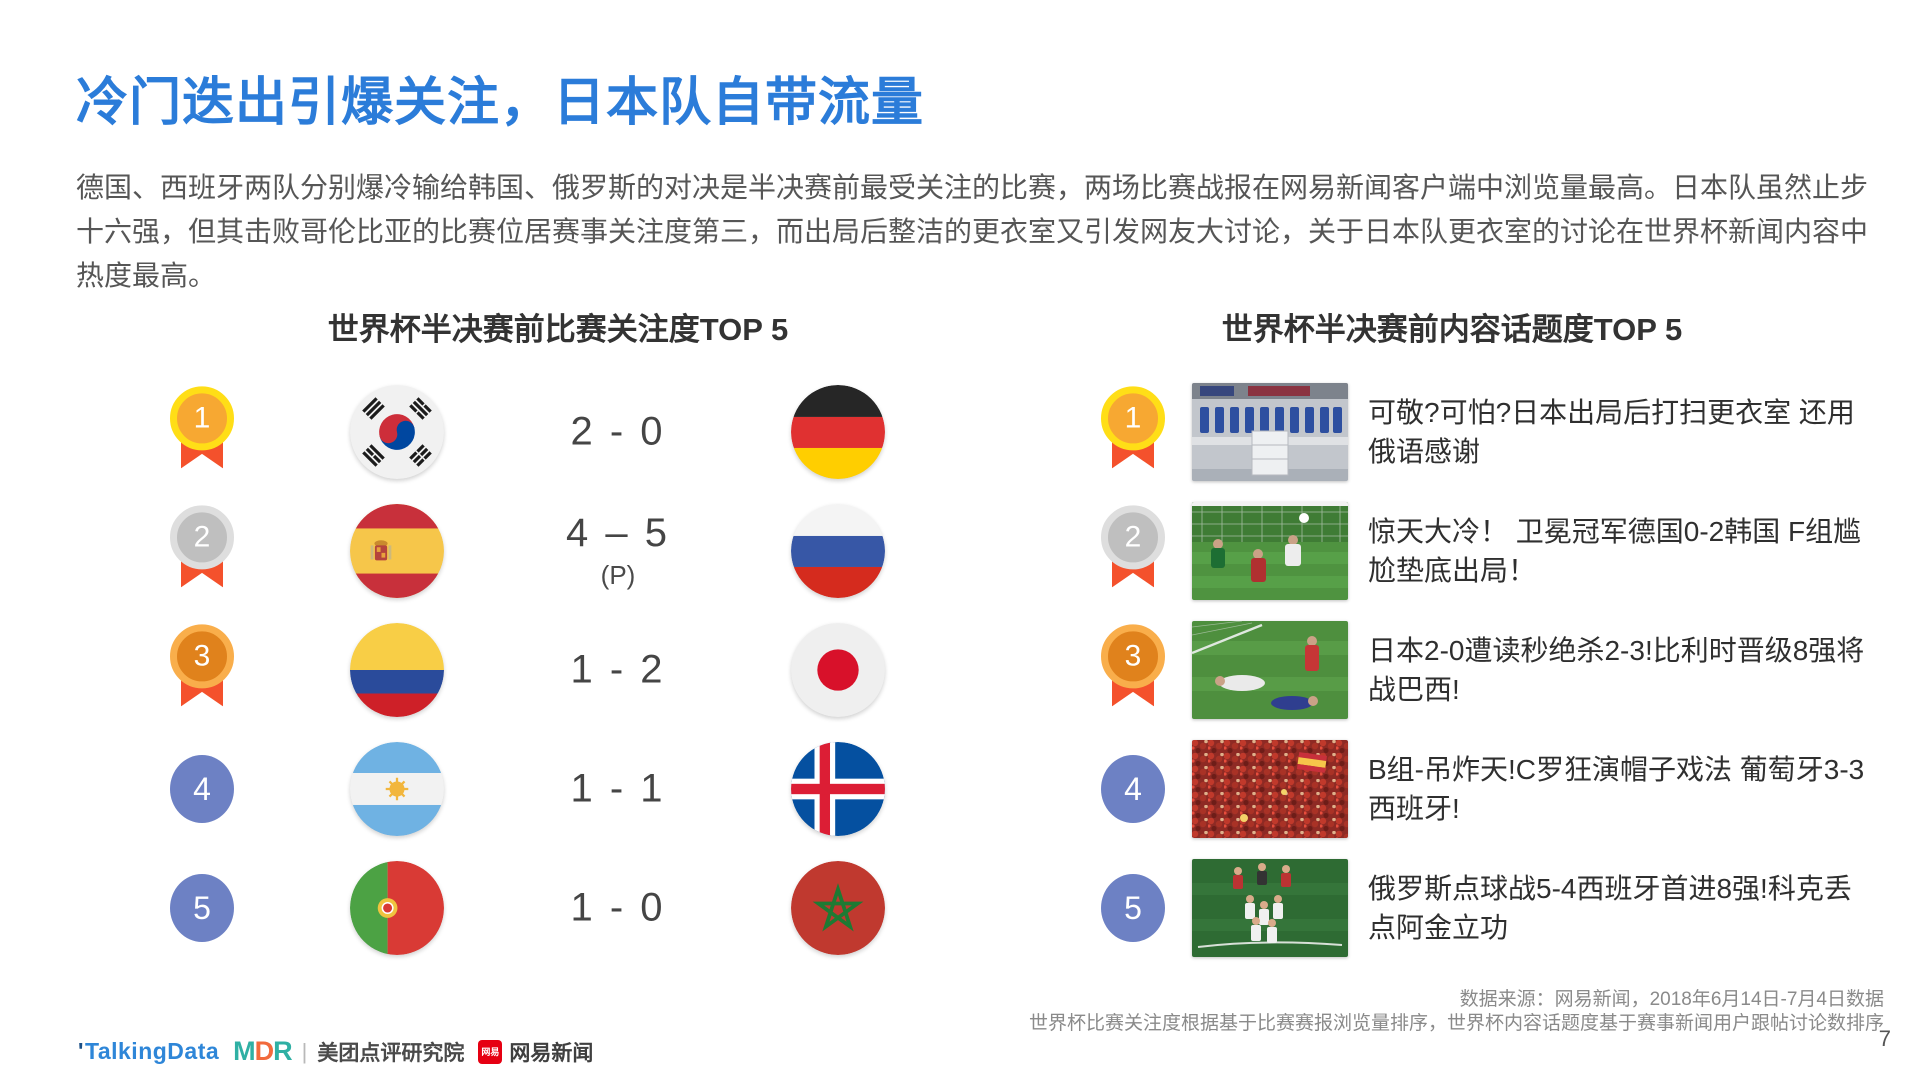  What do you see at coordinates (551, 1053) in the screenshot?
I see `netease-news-label: 网易新闻` at bounding box center [551, 1053].